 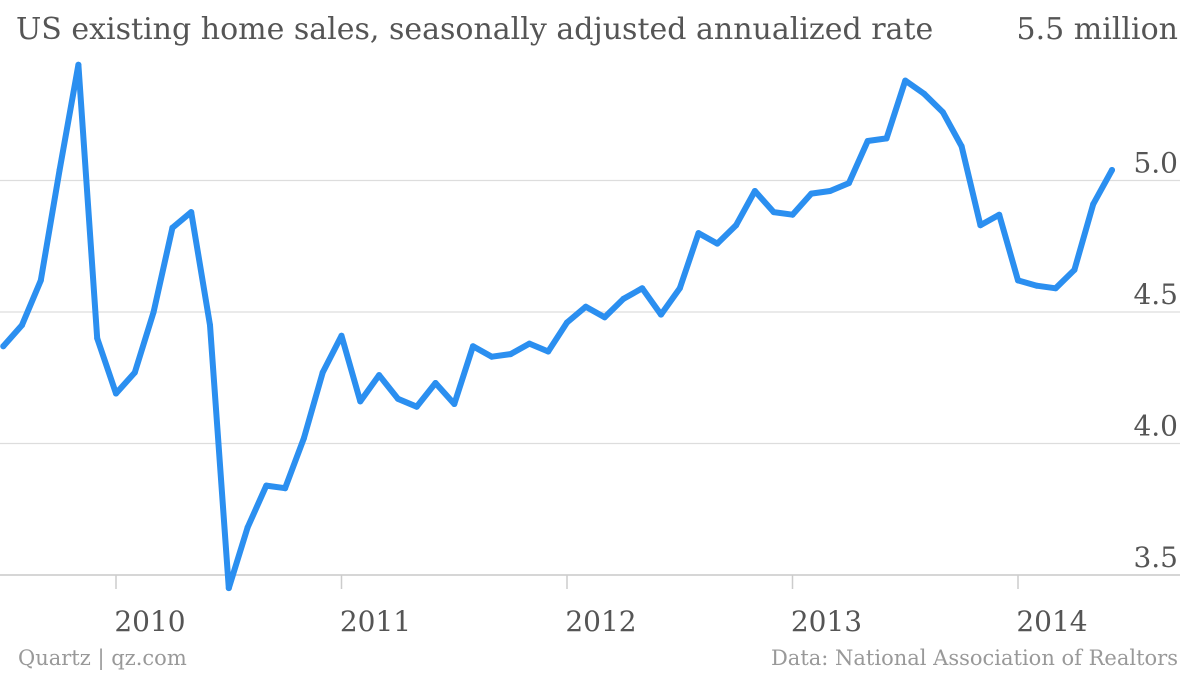 I want to click on y-tick-label: 4.5, so click(x=1155, y=294).